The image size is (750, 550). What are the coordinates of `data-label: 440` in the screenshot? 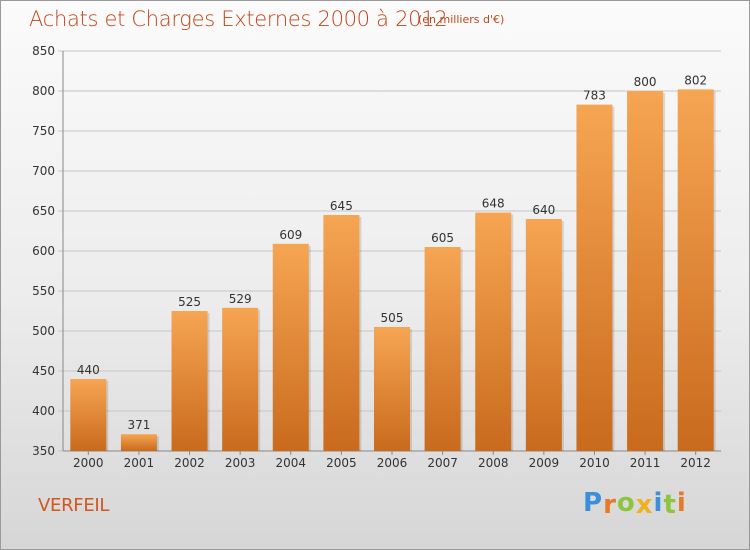 It's located at (88, 370).